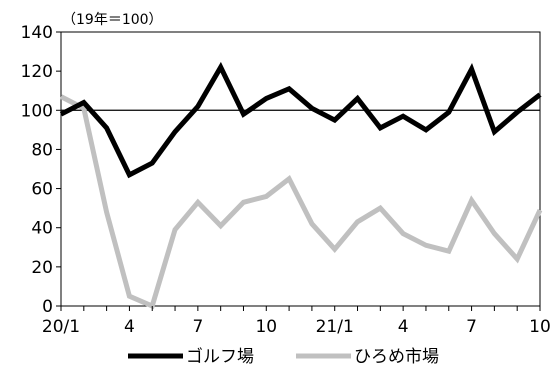 The width and height of the screenshot is (552, 365). I want to click on y-tick-labels: 0 20 40 60 80 100 120 140, so click(41, 170).